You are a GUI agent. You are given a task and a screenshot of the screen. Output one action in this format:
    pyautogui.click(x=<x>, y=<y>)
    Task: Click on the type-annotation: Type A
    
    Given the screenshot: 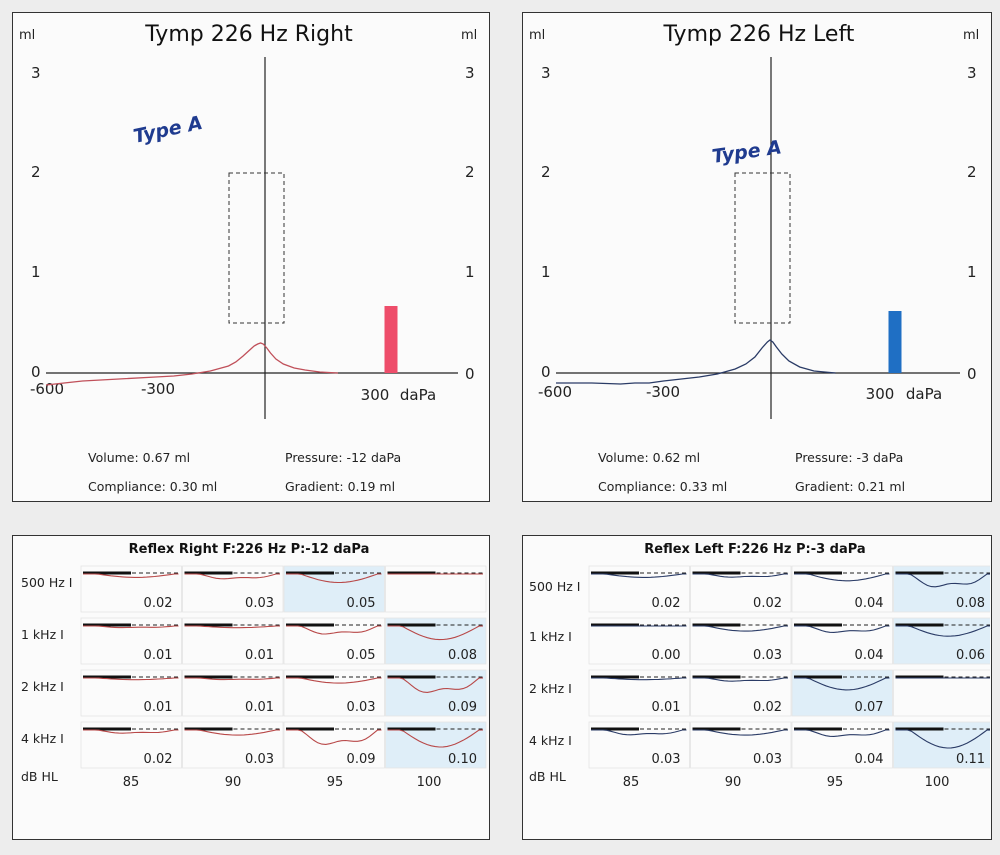 What is the action you would take?
    pyautogui.click(x=167, y=130)
    